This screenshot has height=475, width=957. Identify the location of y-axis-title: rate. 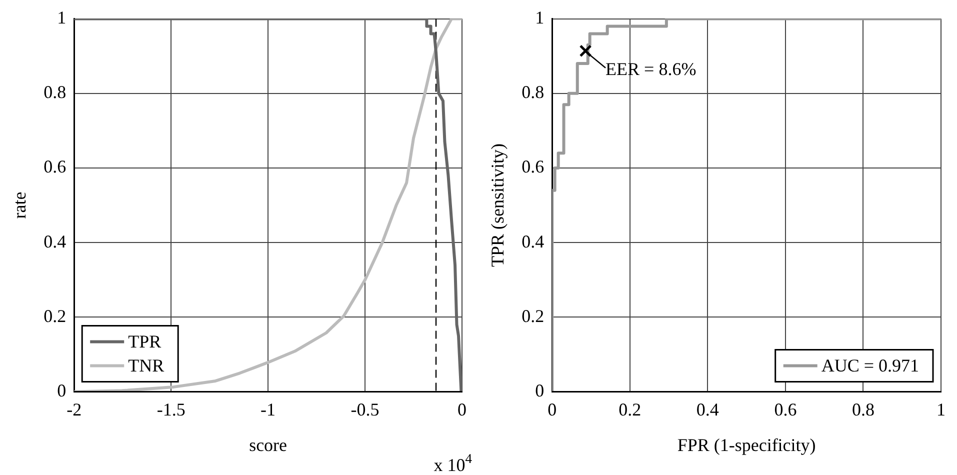
(20, 205).